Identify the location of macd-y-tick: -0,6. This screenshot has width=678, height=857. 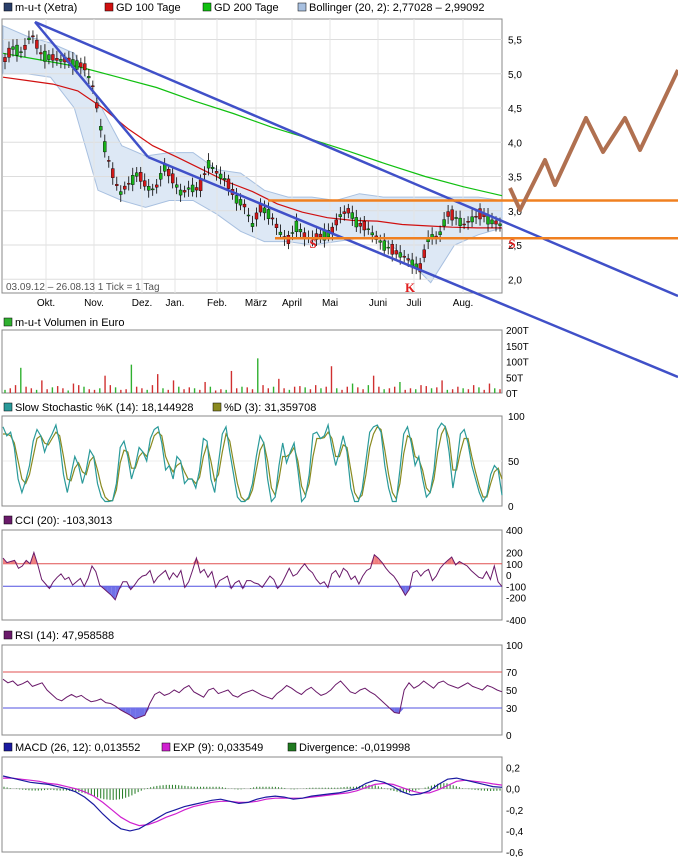
(515, 852).